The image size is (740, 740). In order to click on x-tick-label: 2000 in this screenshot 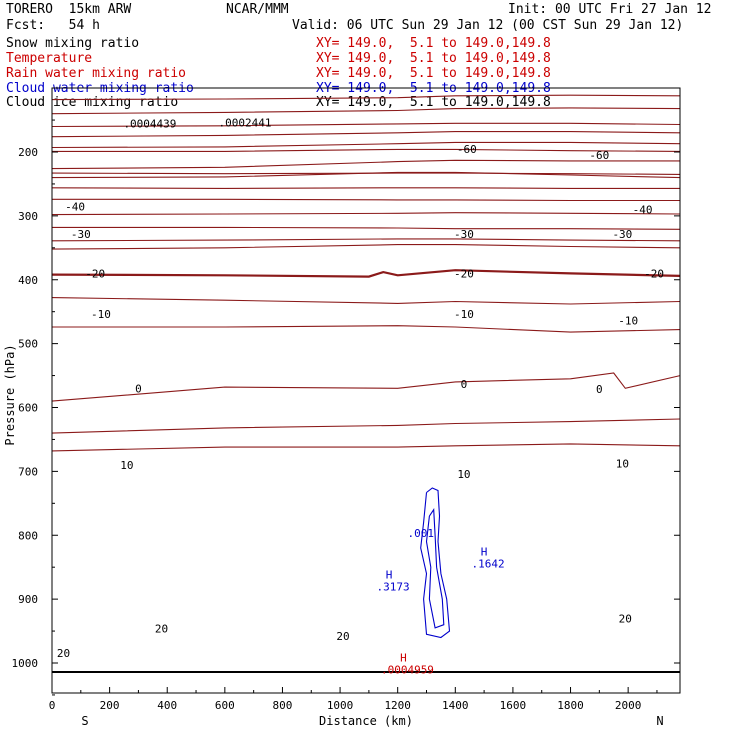, I will do `click(628, 705)`.